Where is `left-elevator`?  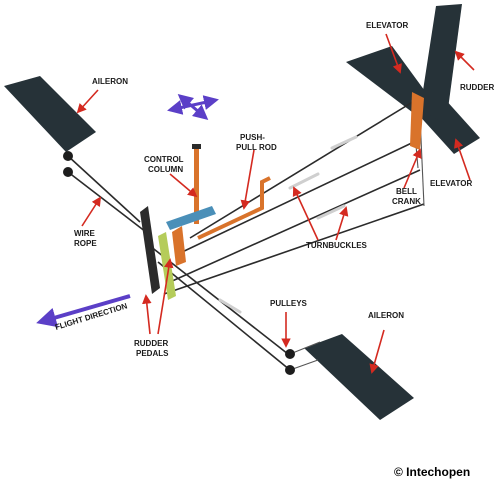
left-elevator is located at coordinates (388, 79).